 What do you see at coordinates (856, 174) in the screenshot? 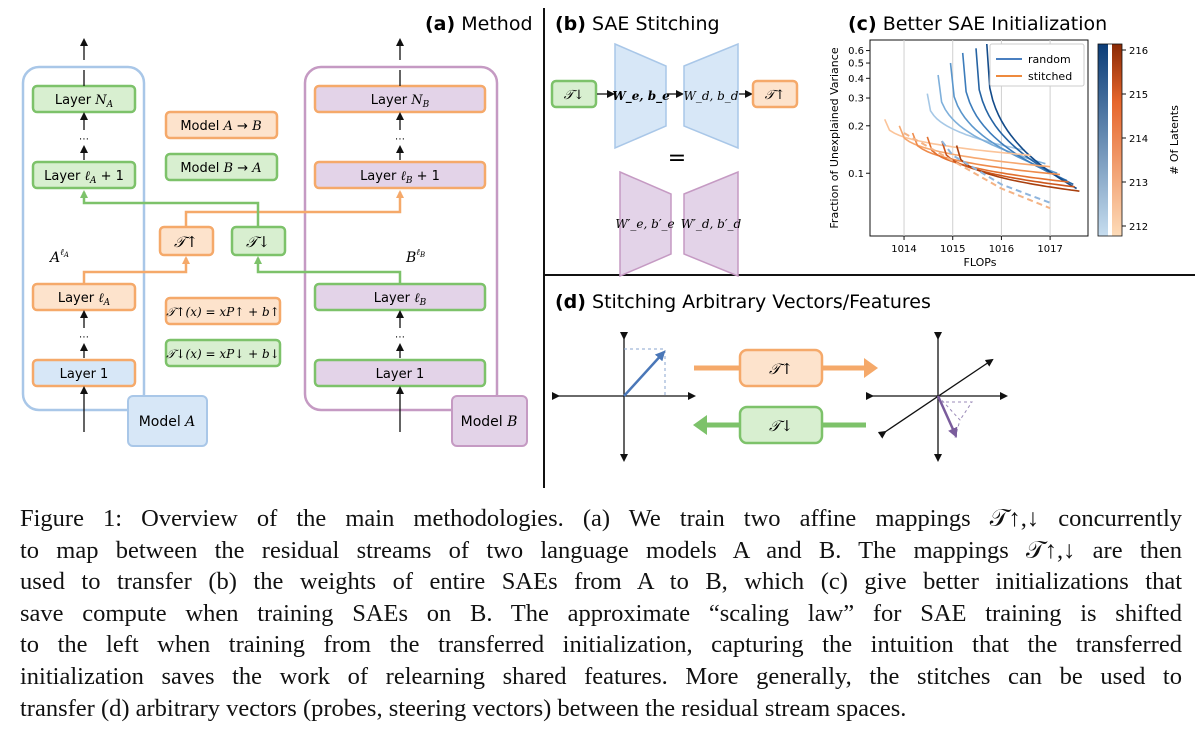
I see `chart-y-tick-label: 0.1` at bounding box center [856, 174].